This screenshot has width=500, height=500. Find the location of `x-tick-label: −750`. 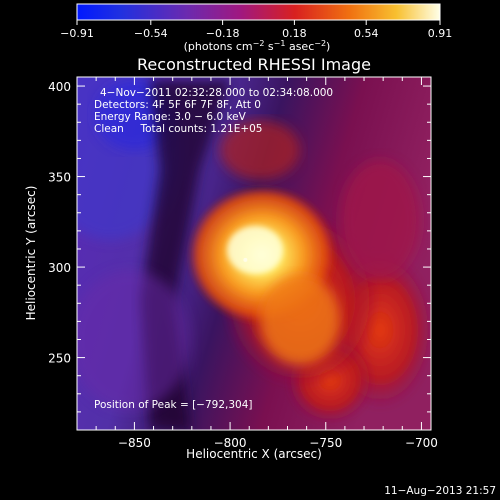

x-tick-label: −750 is located at coordinates (325, 443).